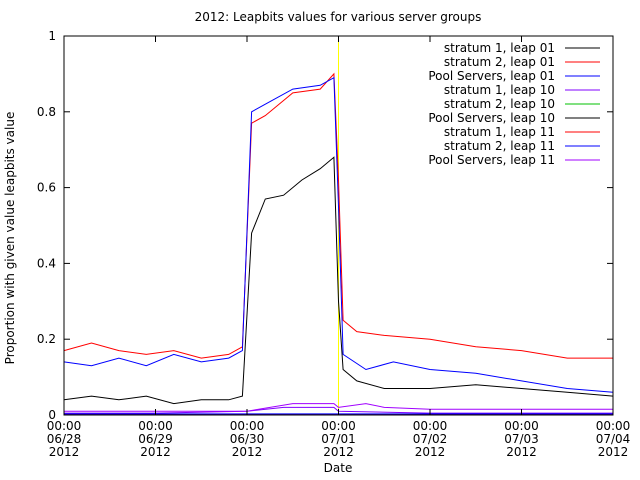 This screenshot has height=480, width=640. Describe the element at coordinates (499, 90) in the screenshot. I see `legend-label-3: stratum 1, leap 10` at that location.